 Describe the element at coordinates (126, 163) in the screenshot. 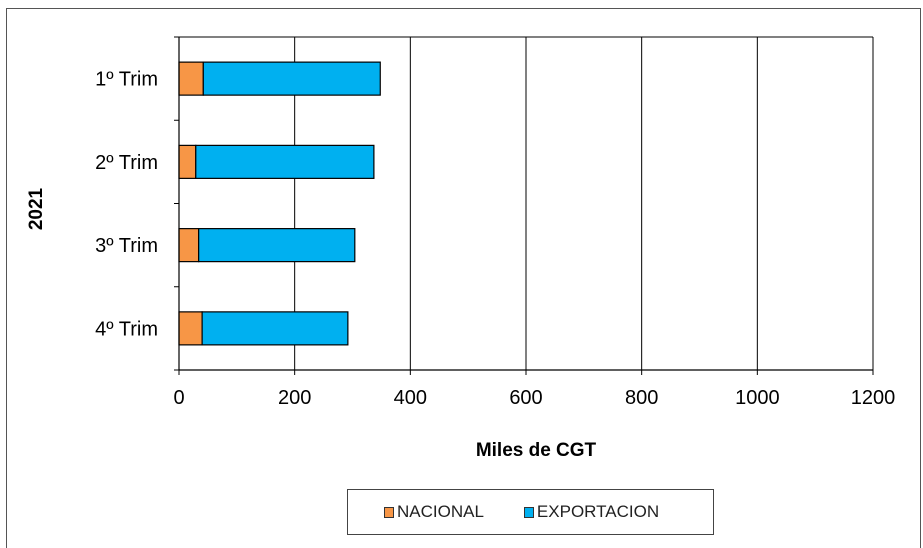

I see `category-label-2: 2º Trim` at that location.